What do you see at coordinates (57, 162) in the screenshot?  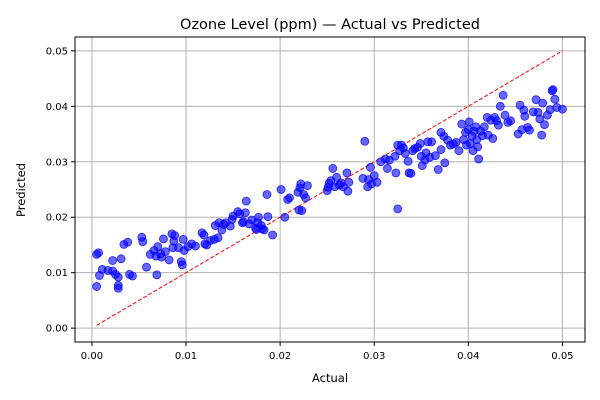 I see `y-tick-label: 0.03` at bounding box center [57, 162].